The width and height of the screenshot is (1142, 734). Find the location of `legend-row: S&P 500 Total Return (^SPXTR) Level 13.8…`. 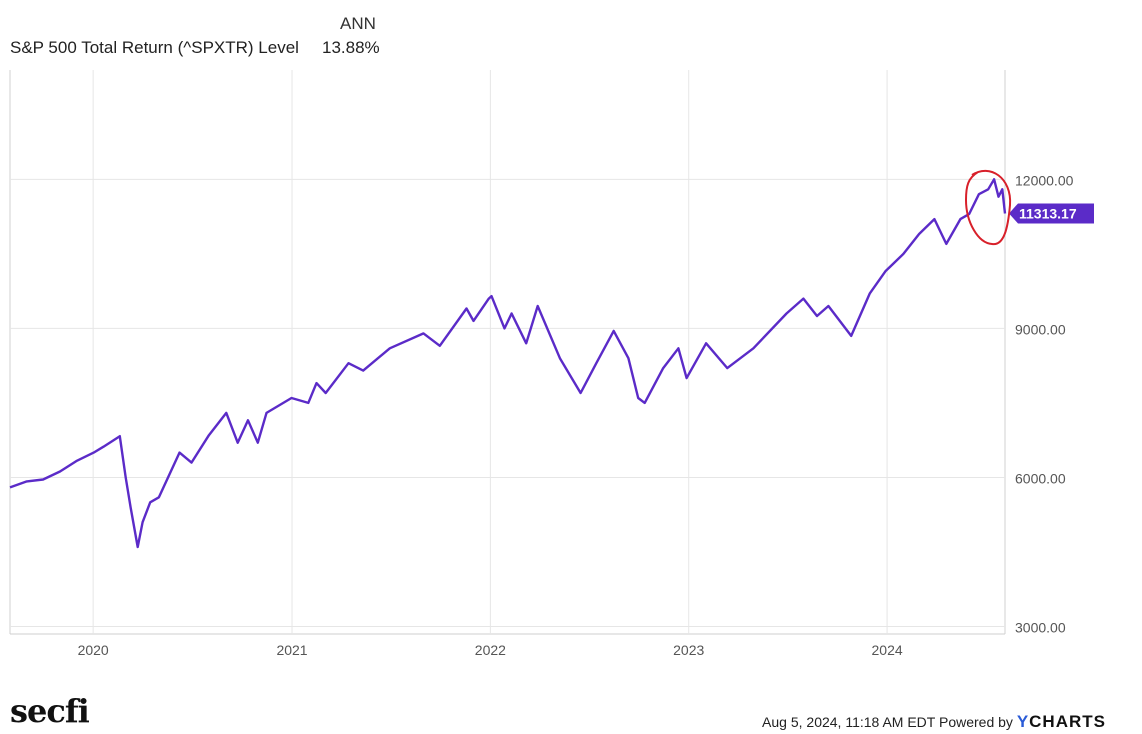

legend-row: S&P 500 Total Return (^SPXTR) Level 13.8… is located at coordinates (195, 48).